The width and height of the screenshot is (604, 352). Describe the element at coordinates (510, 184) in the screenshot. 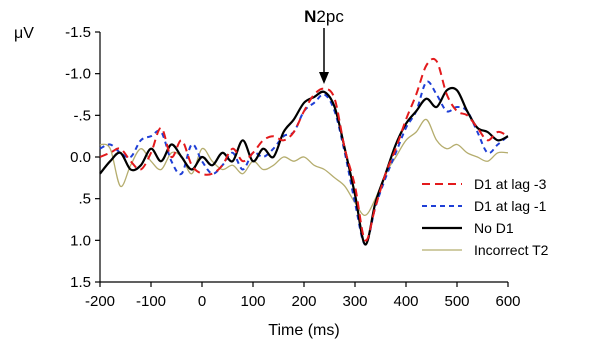

I see `legend-label: D1 at lag -3` at that location.